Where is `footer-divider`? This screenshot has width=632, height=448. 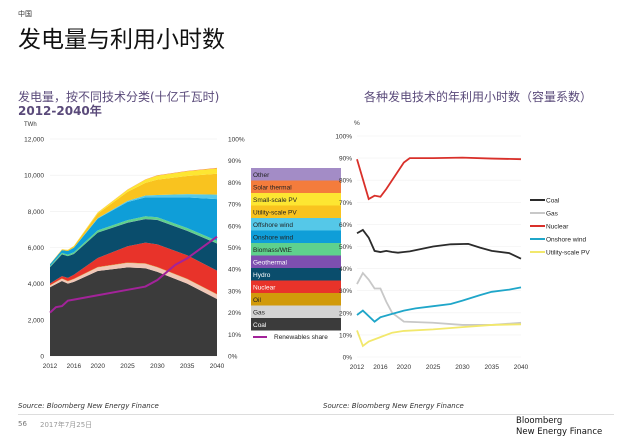
footer-divider is located at coordinates (316, 414).